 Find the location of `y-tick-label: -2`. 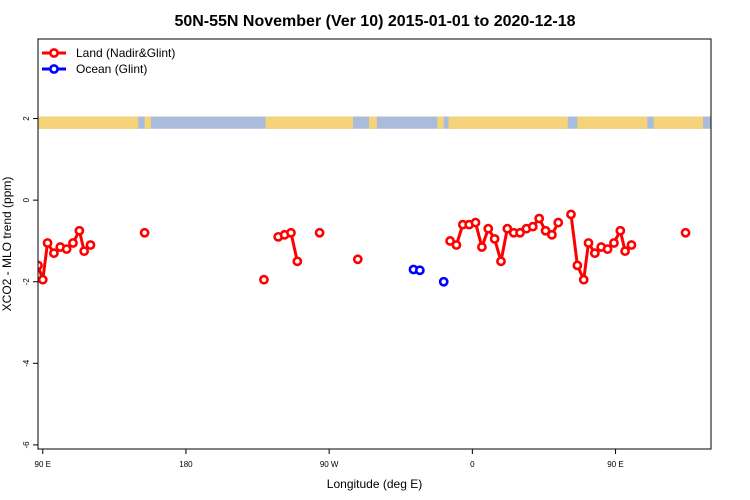

y-tick-label: -2 is located at coordinates (26, 282).